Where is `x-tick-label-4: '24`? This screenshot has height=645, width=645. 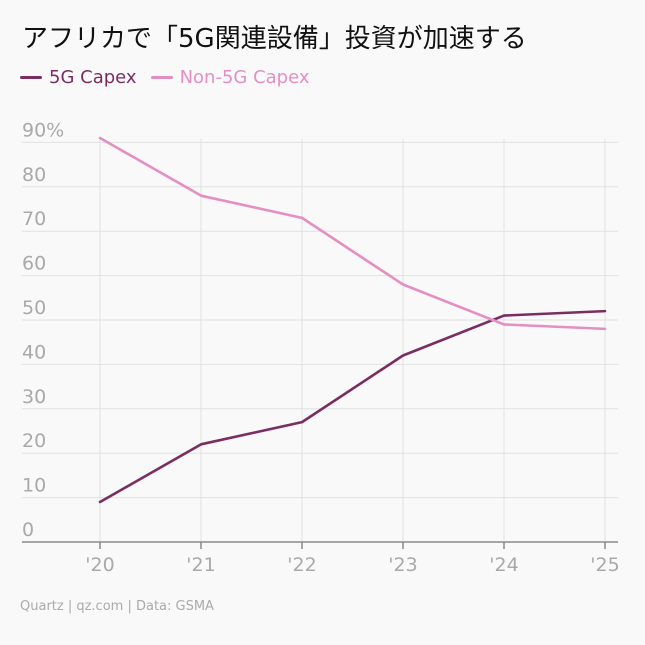
x-tick-label-4: '24 is located at coordinates (503, 565).